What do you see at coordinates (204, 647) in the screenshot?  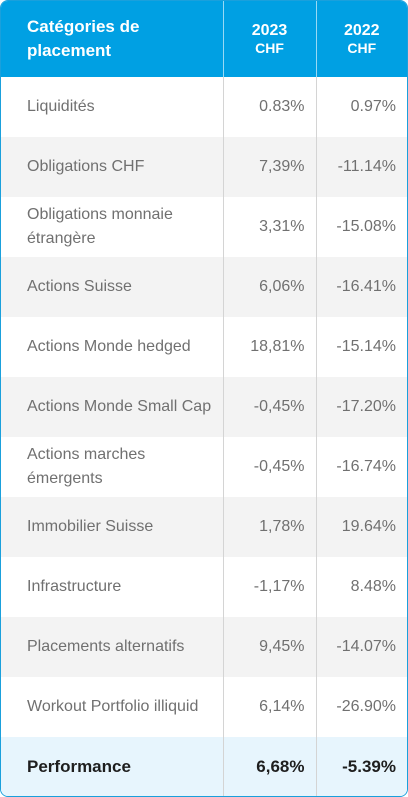 I see `table-row: Placements alternatifs 9,45% -14.07%` at bounding box center [204, 647].